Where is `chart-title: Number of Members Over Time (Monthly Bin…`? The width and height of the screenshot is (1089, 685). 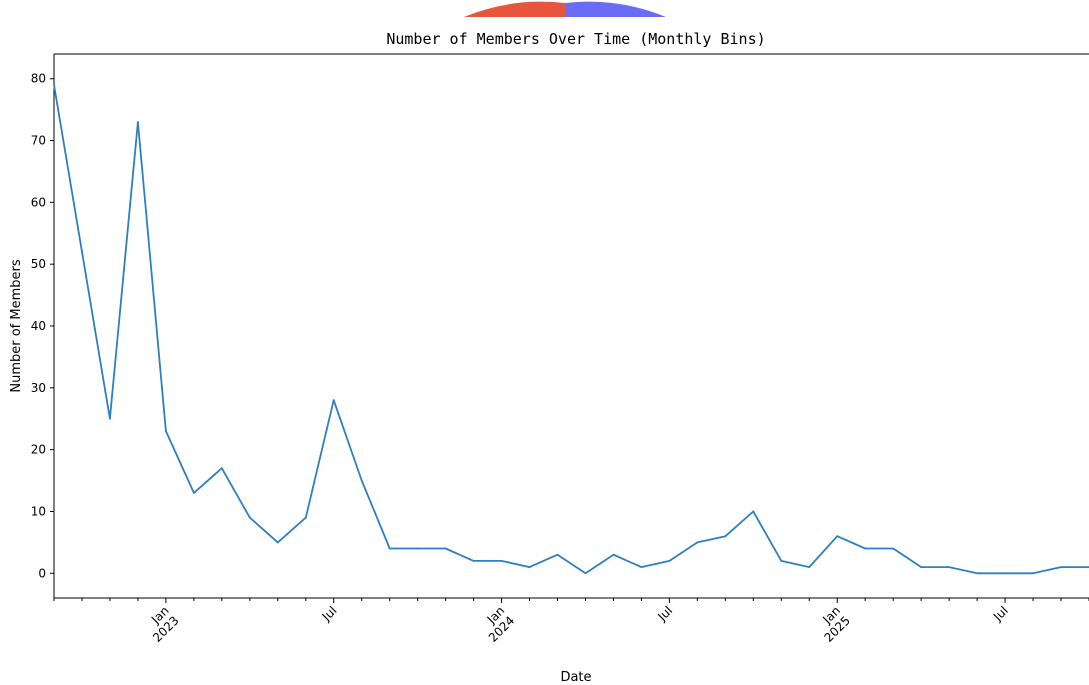 chart-title: Number of Members Over Time (Monthly Bin… is located at coordinates (575, 39).